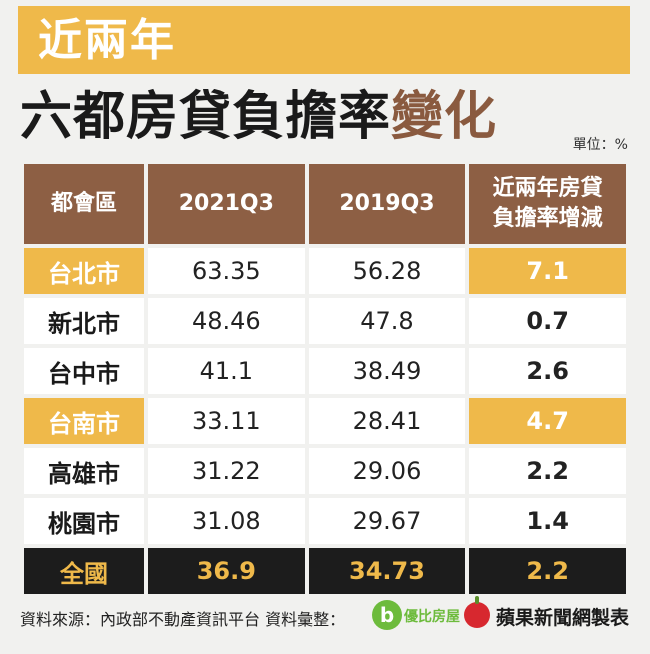  Describe the element at coordinates (226, 471) in the screenshot. I see `value-2021q3: 31.22` at that location.